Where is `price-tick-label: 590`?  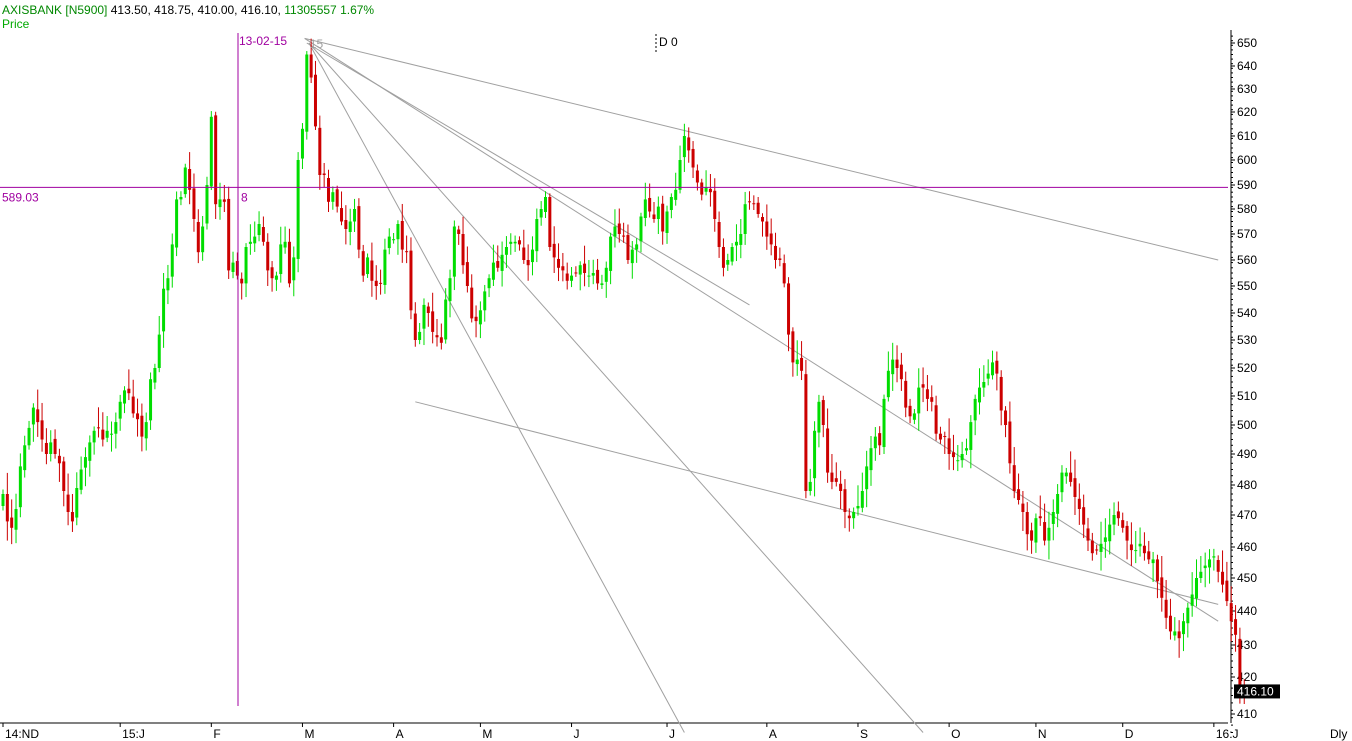
price-tick-label: 590 is located at coordinates (1247, 185).